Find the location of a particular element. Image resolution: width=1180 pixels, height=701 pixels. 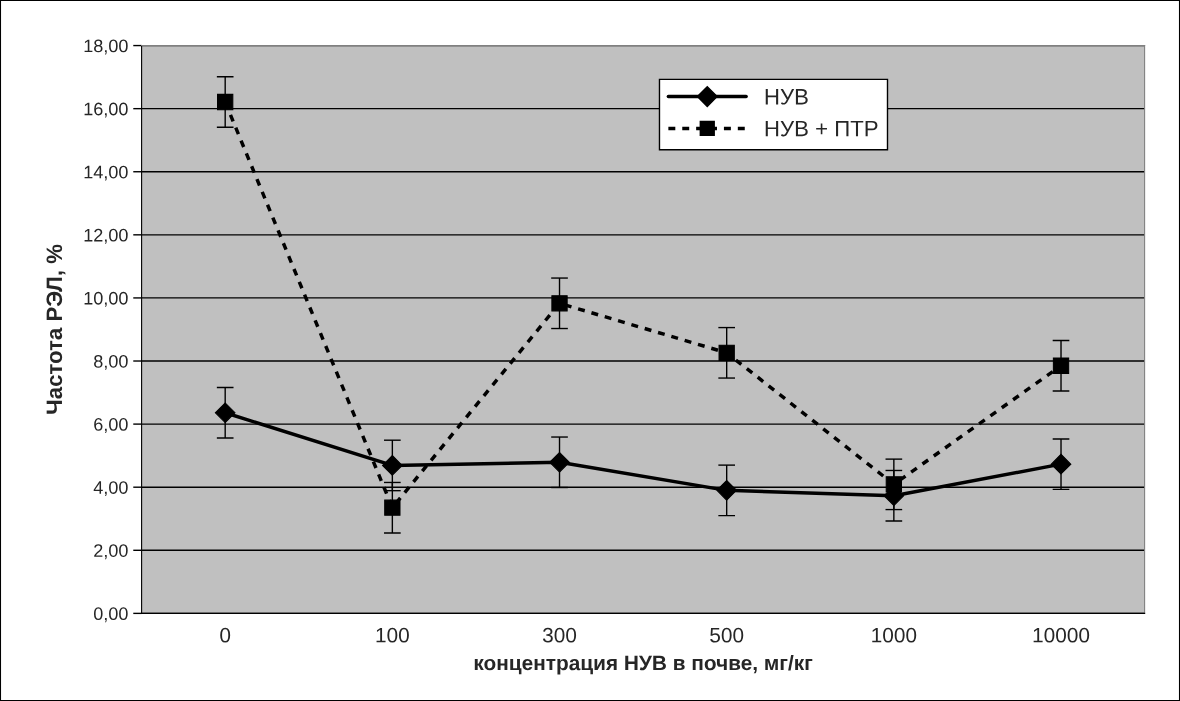

y-tick-label: 16,00 is located at coordinates (106, 110).